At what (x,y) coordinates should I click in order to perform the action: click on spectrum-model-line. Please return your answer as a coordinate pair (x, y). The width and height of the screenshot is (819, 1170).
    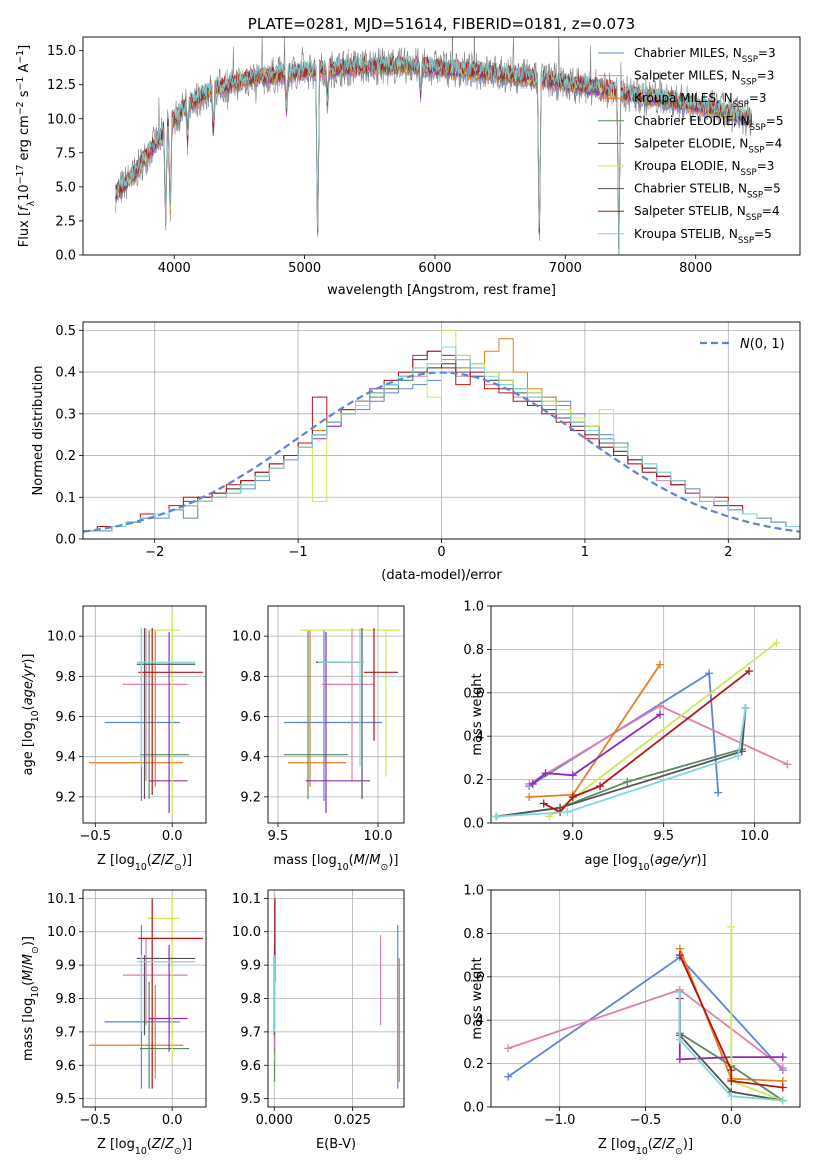
    Looking at the image, I should click on (434, 154).